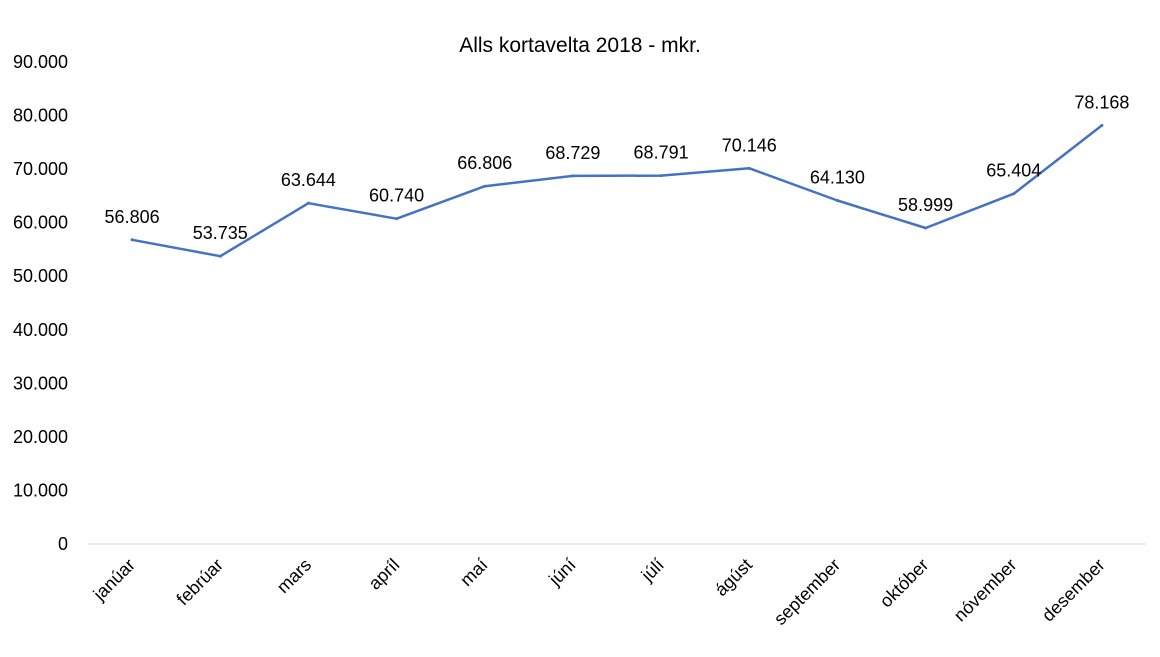  I want to click on x-tick-label: júlí, so click(652, 570).